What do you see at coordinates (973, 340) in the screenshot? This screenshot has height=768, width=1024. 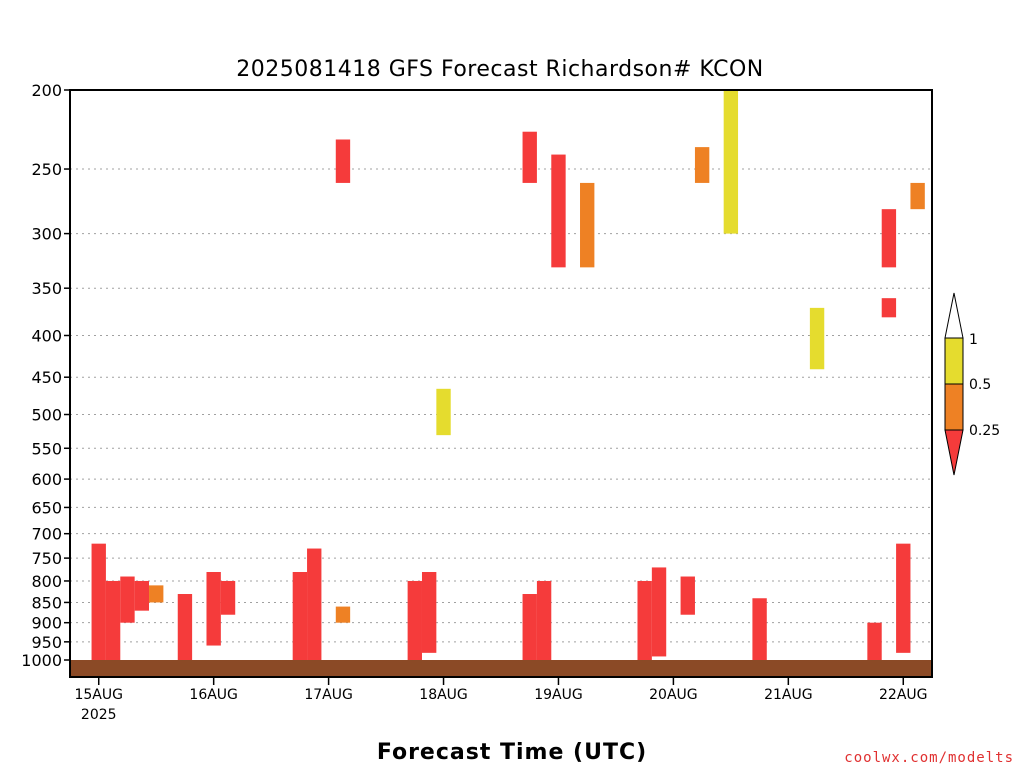 I see `colorbar-label: 1` at bounding box center [973, 340].